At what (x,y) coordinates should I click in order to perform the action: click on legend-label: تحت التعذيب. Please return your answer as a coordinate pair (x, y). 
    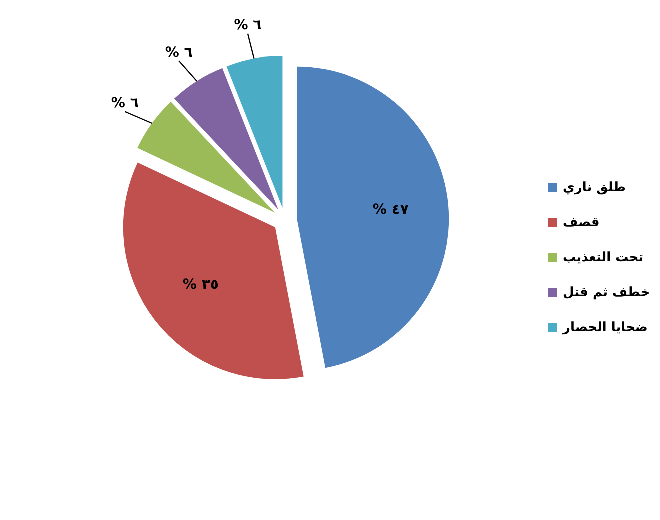
    Looking at the image, I should click on (603, 258).